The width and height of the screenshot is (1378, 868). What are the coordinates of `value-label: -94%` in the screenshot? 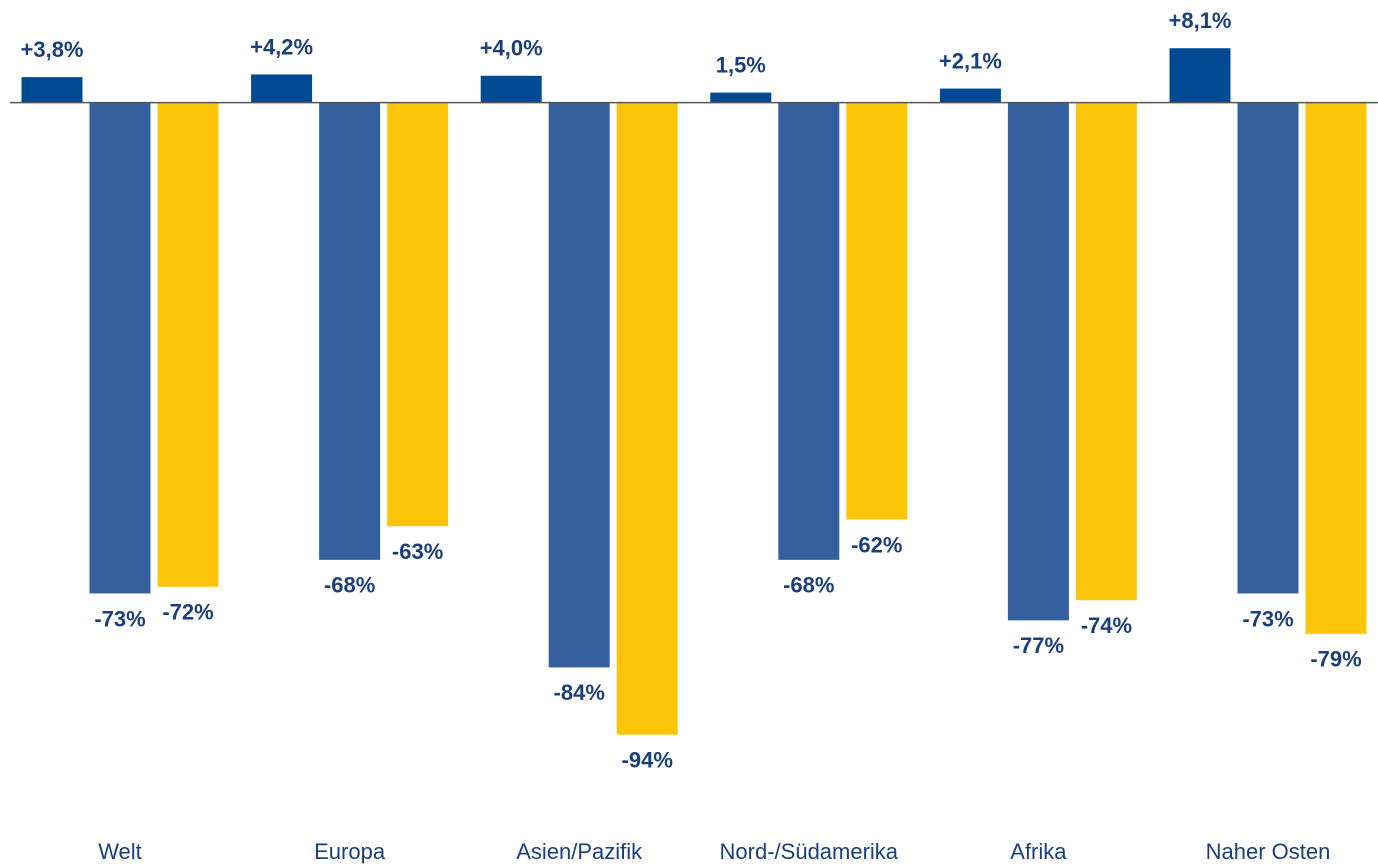 It's located at (647, 759).